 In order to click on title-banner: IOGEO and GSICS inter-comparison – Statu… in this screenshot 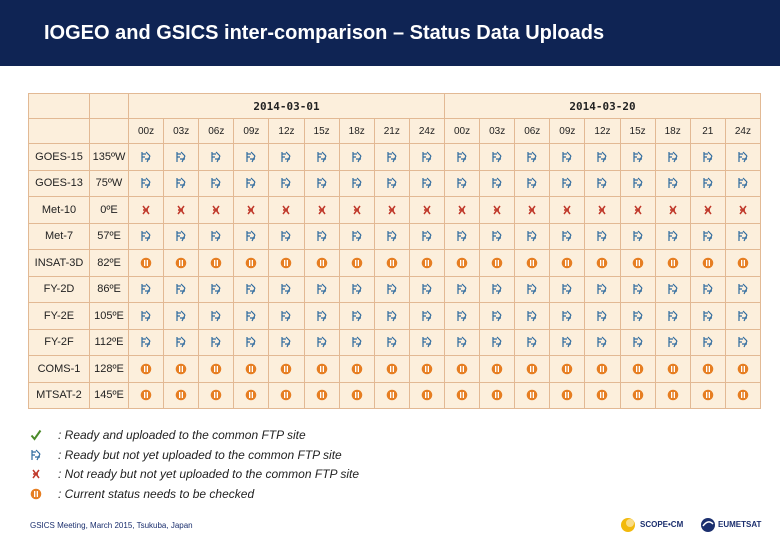, I will do `click(390, 33)`.